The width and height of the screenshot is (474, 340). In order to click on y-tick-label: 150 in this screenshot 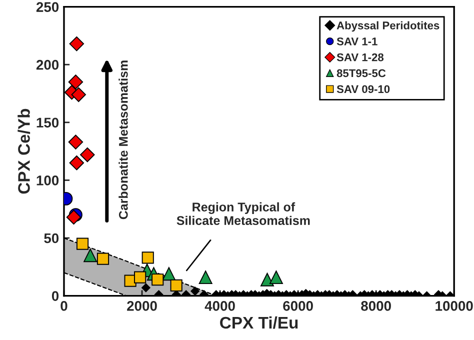, I will do `click(47, 123)`.